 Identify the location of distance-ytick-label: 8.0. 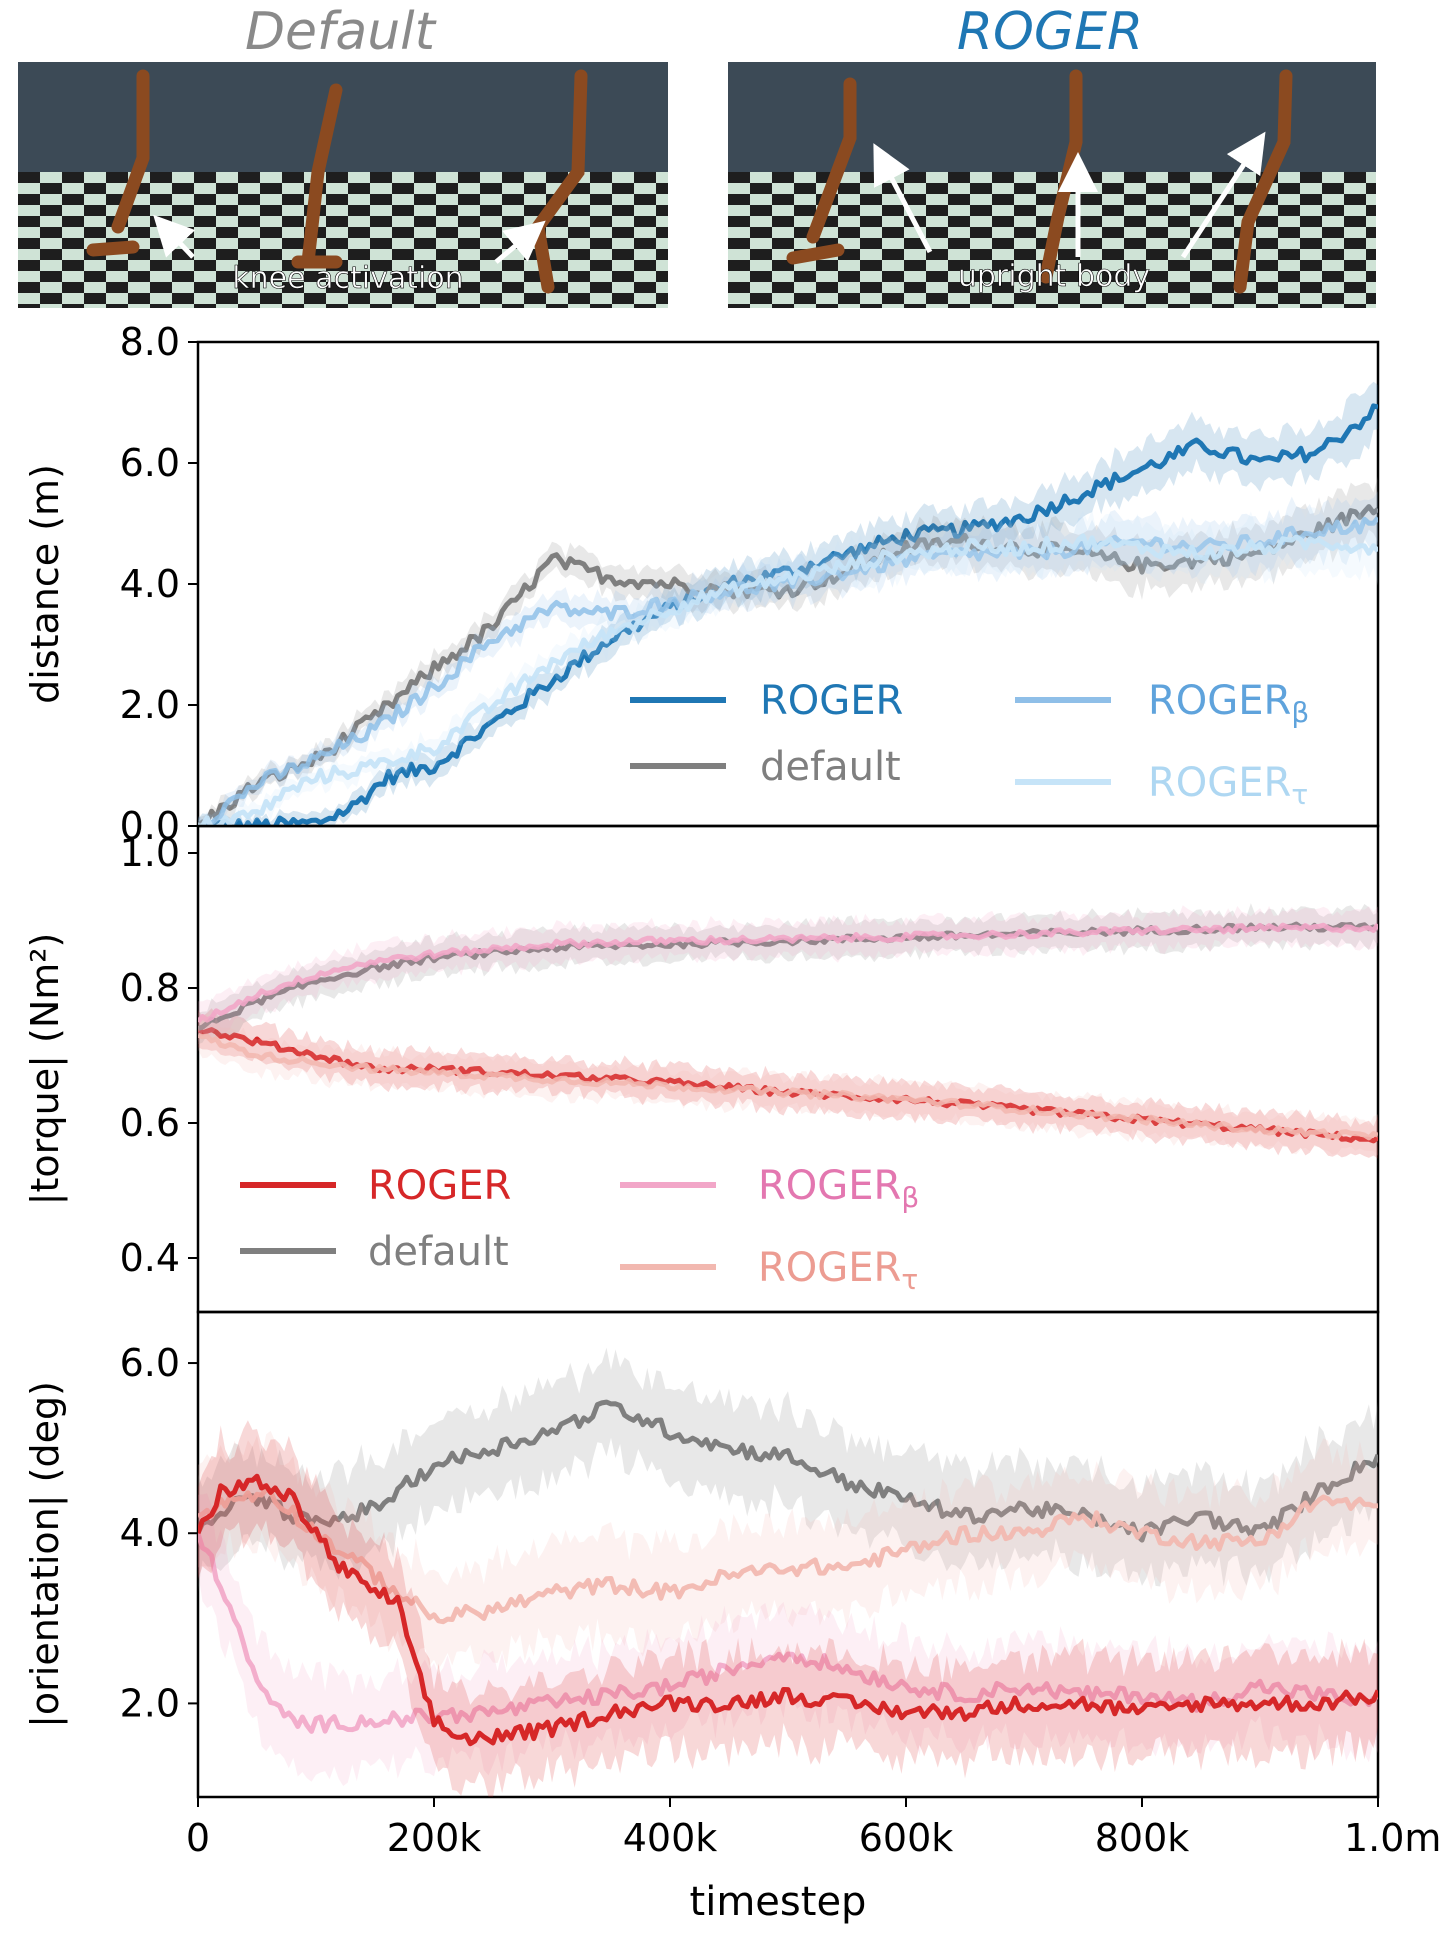
(150, 342).